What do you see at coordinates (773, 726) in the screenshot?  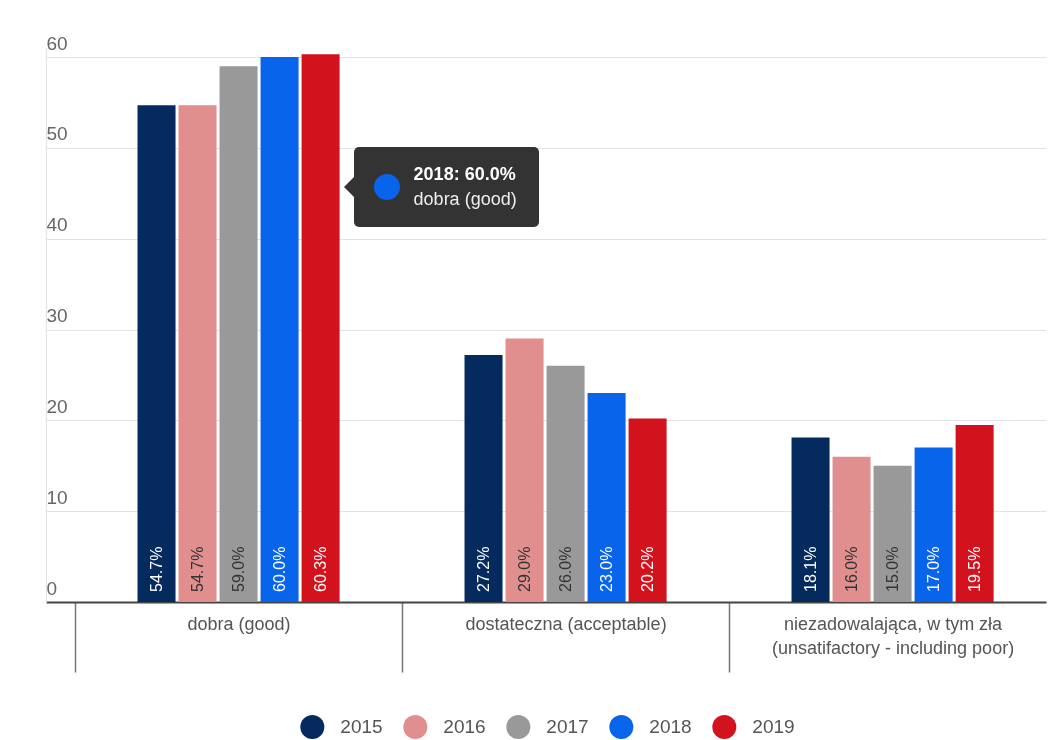 I see `legend-label: 2019` at bounding box center [773, 726].